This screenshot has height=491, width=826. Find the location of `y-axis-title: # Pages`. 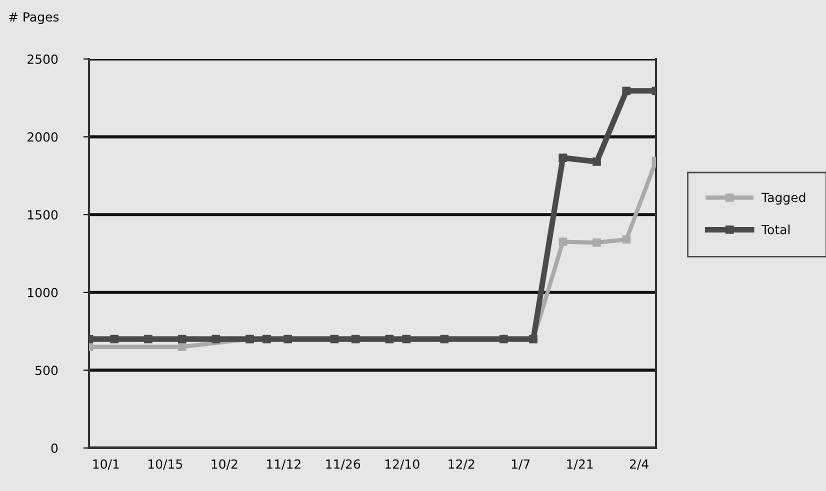

y-axis-title: # Pages is located at coordinates (33, 18).